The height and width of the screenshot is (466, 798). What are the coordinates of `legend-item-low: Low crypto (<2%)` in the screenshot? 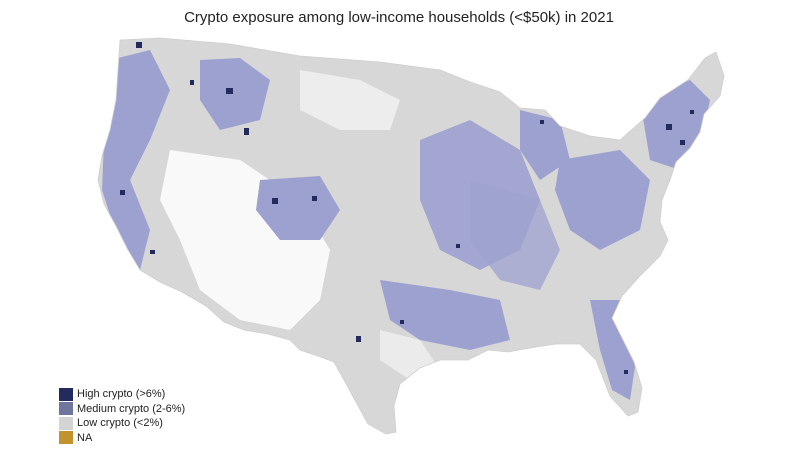 It's located at (122, 423).